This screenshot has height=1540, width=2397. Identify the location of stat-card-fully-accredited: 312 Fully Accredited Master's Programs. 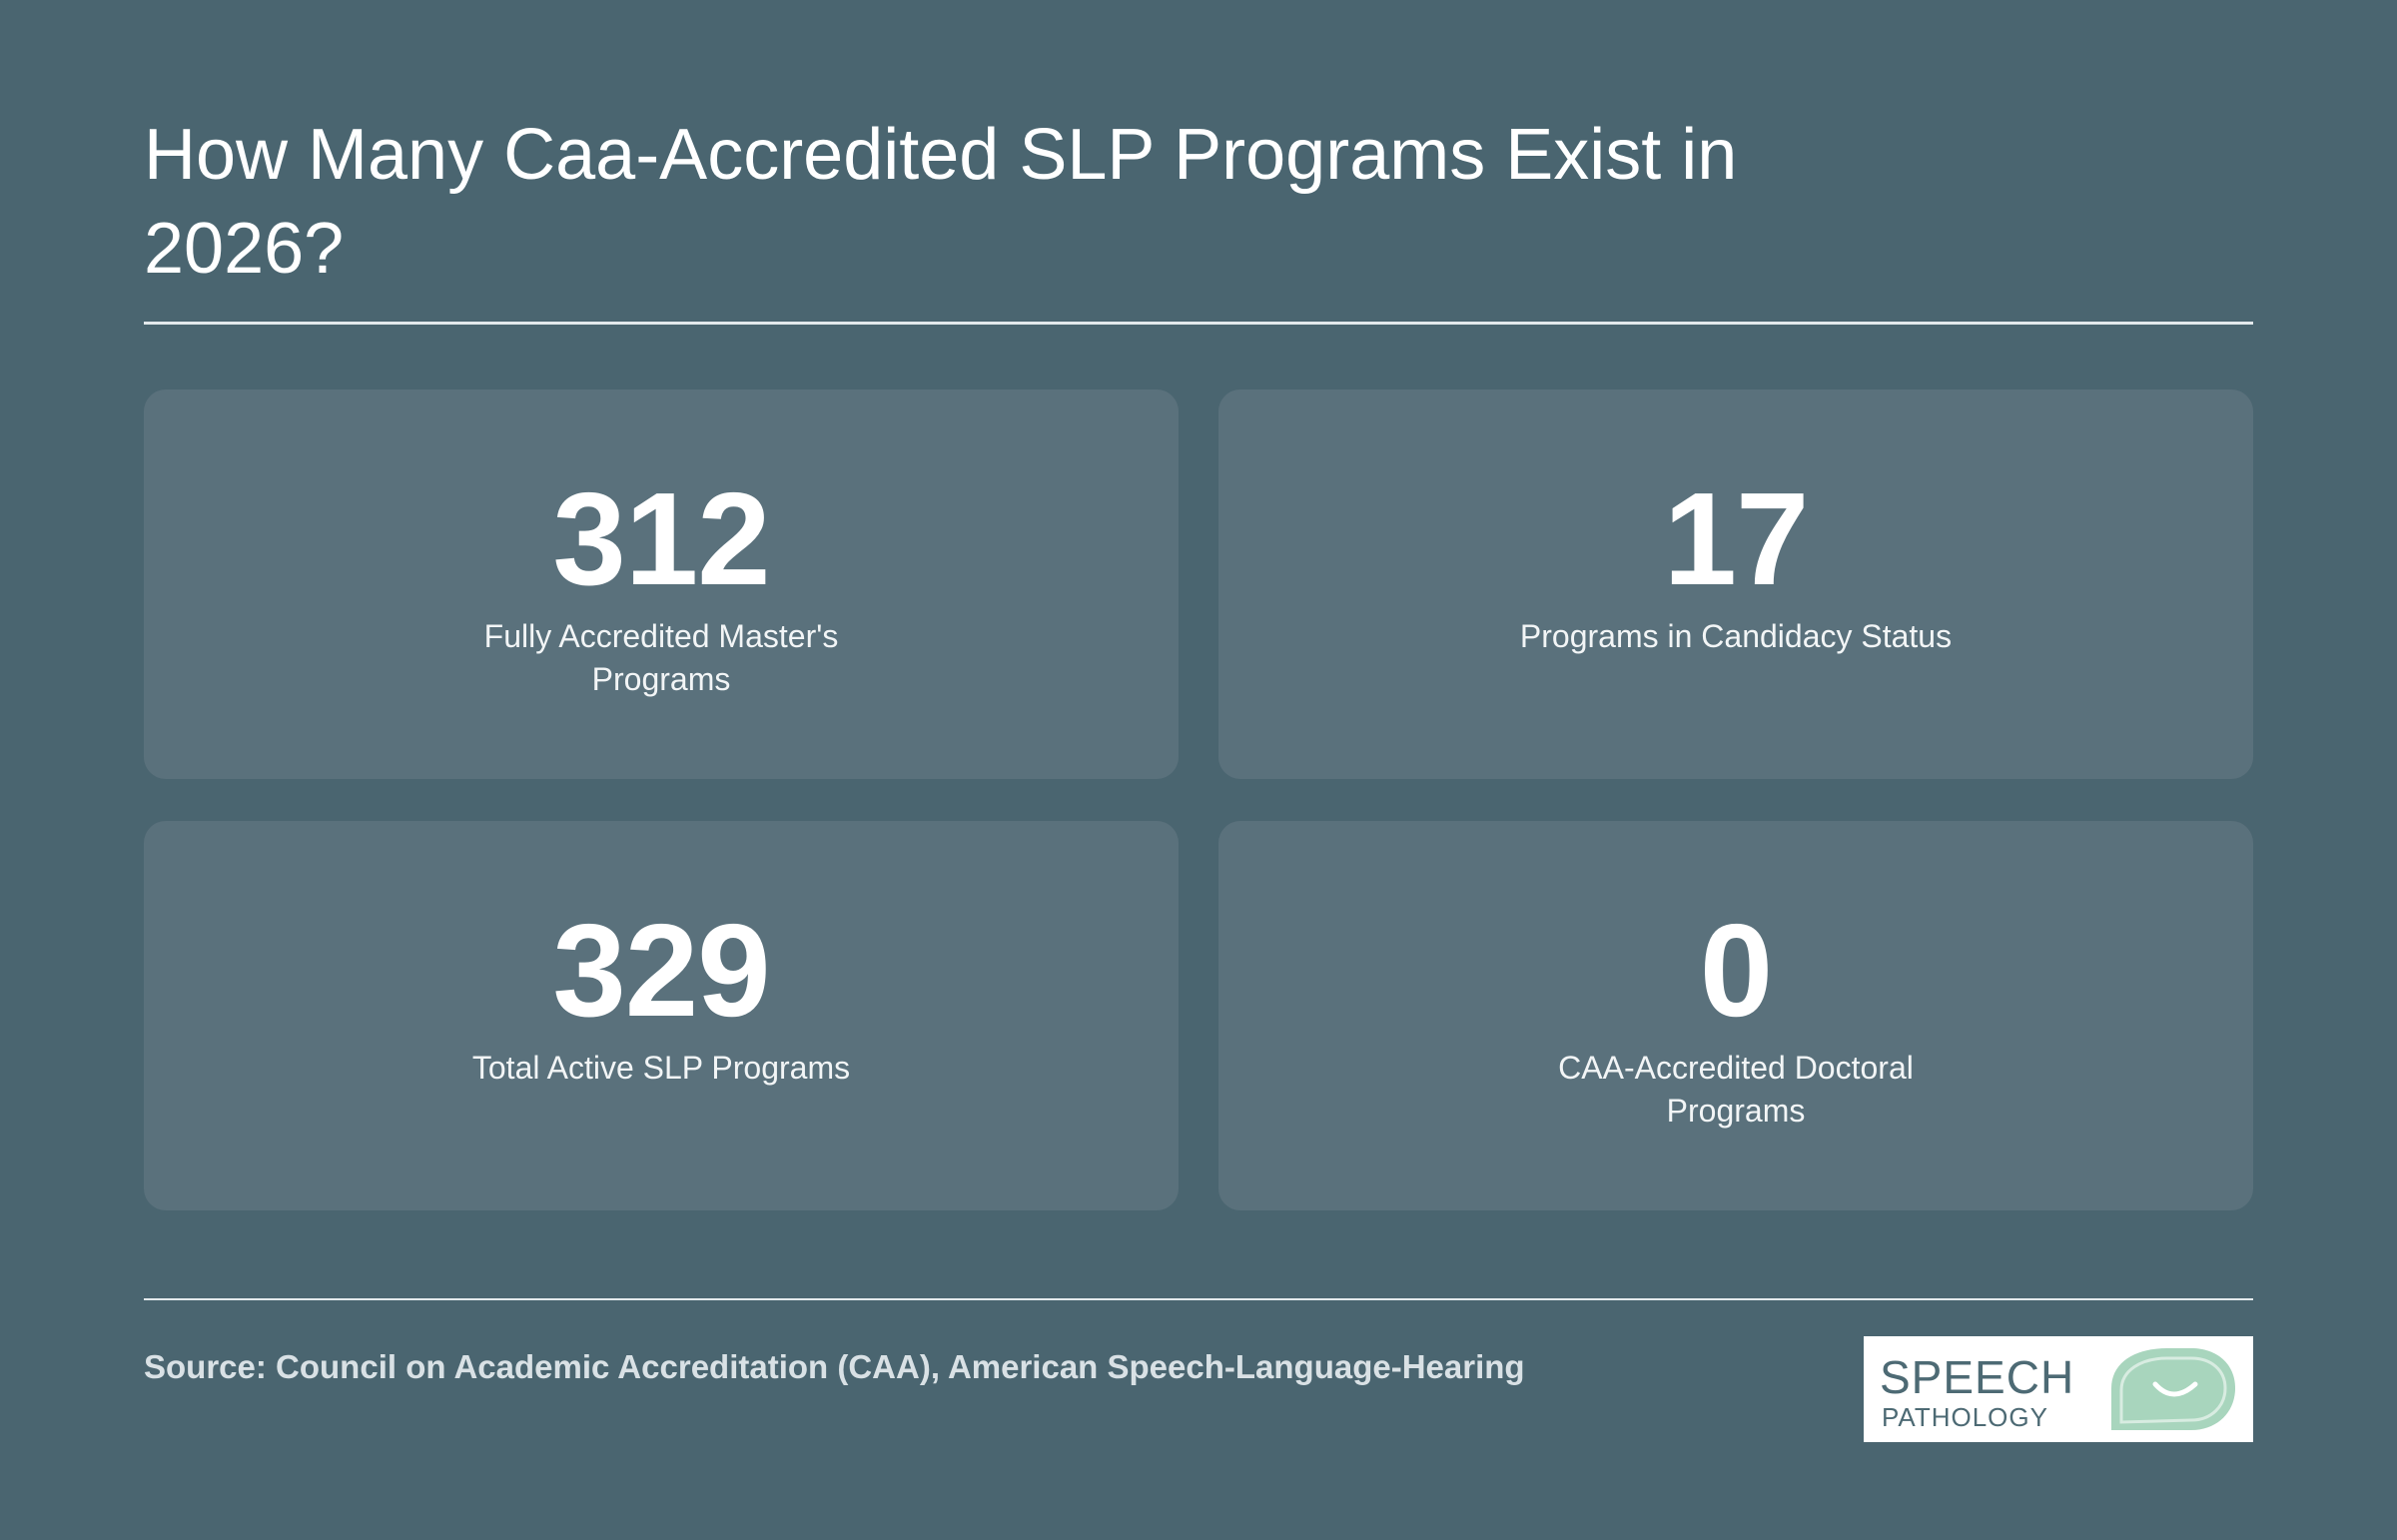
(662, 584).